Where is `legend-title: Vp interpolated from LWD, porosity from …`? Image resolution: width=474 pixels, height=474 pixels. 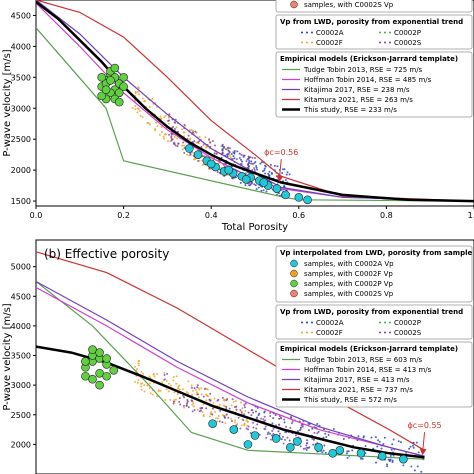 legend-title: Vp interpolated from LWD, porosity from … is located at coordinates (376, 253).